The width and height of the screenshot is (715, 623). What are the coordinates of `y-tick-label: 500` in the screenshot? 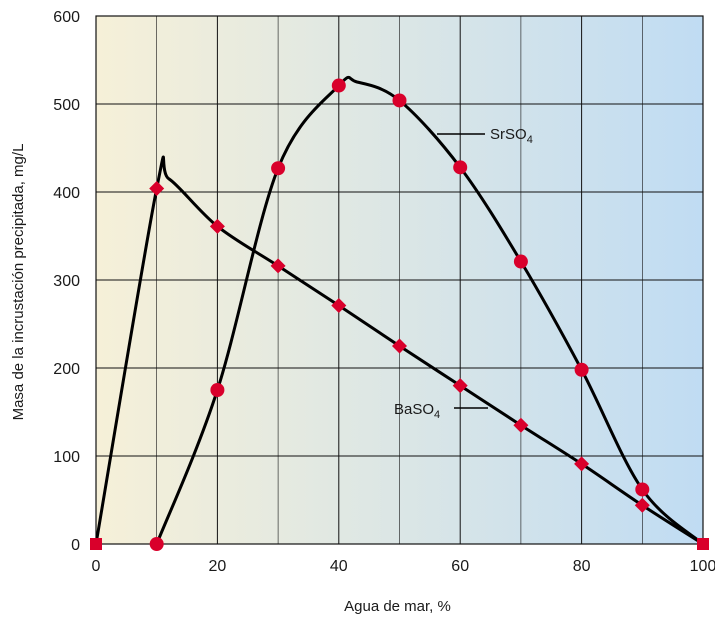 It's located at (66, 105).